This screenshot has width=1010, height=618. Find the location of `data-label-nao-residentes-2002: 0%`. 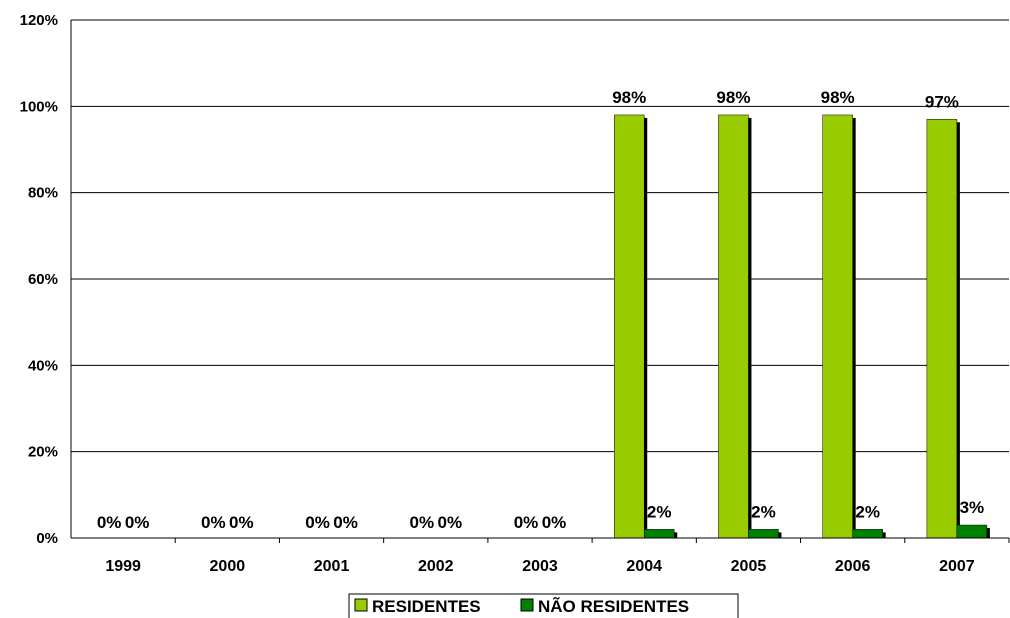

data-label-nao-residentes-2002: 0% is located at coordinates (449, 522).